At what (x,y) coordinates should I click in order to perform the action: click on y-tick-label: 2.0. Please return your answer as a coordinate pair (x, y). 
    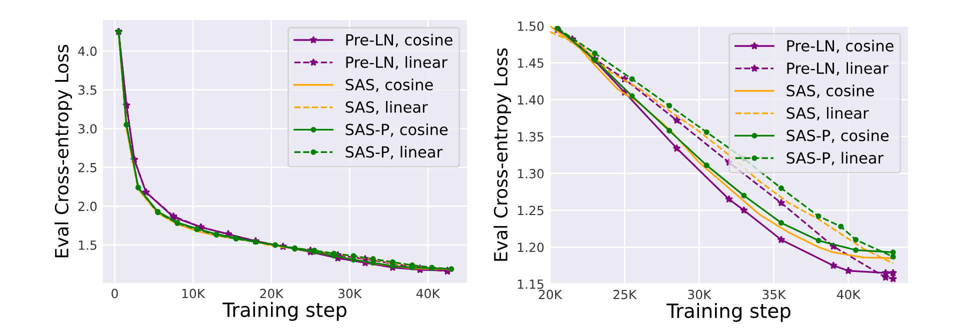
    Looking at the image, I should click on (87, 207).